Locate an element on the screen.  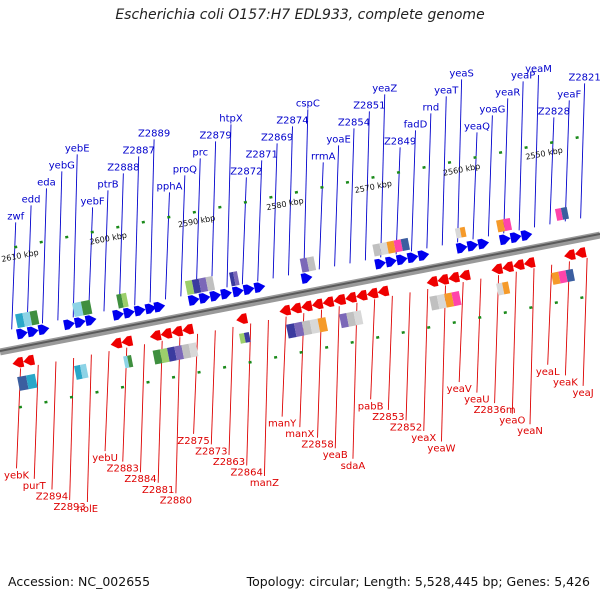
gene-label-z2884: Z2884 is located at coordinates (140, 479).